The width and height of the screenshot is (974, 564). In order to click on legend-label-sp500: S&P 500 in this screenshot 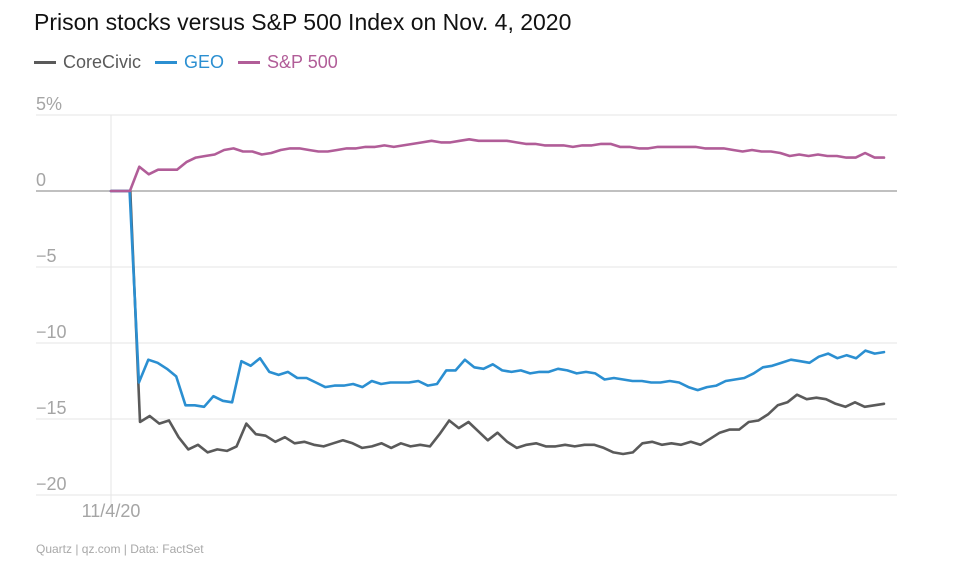, I will do `click(302, 62)`.